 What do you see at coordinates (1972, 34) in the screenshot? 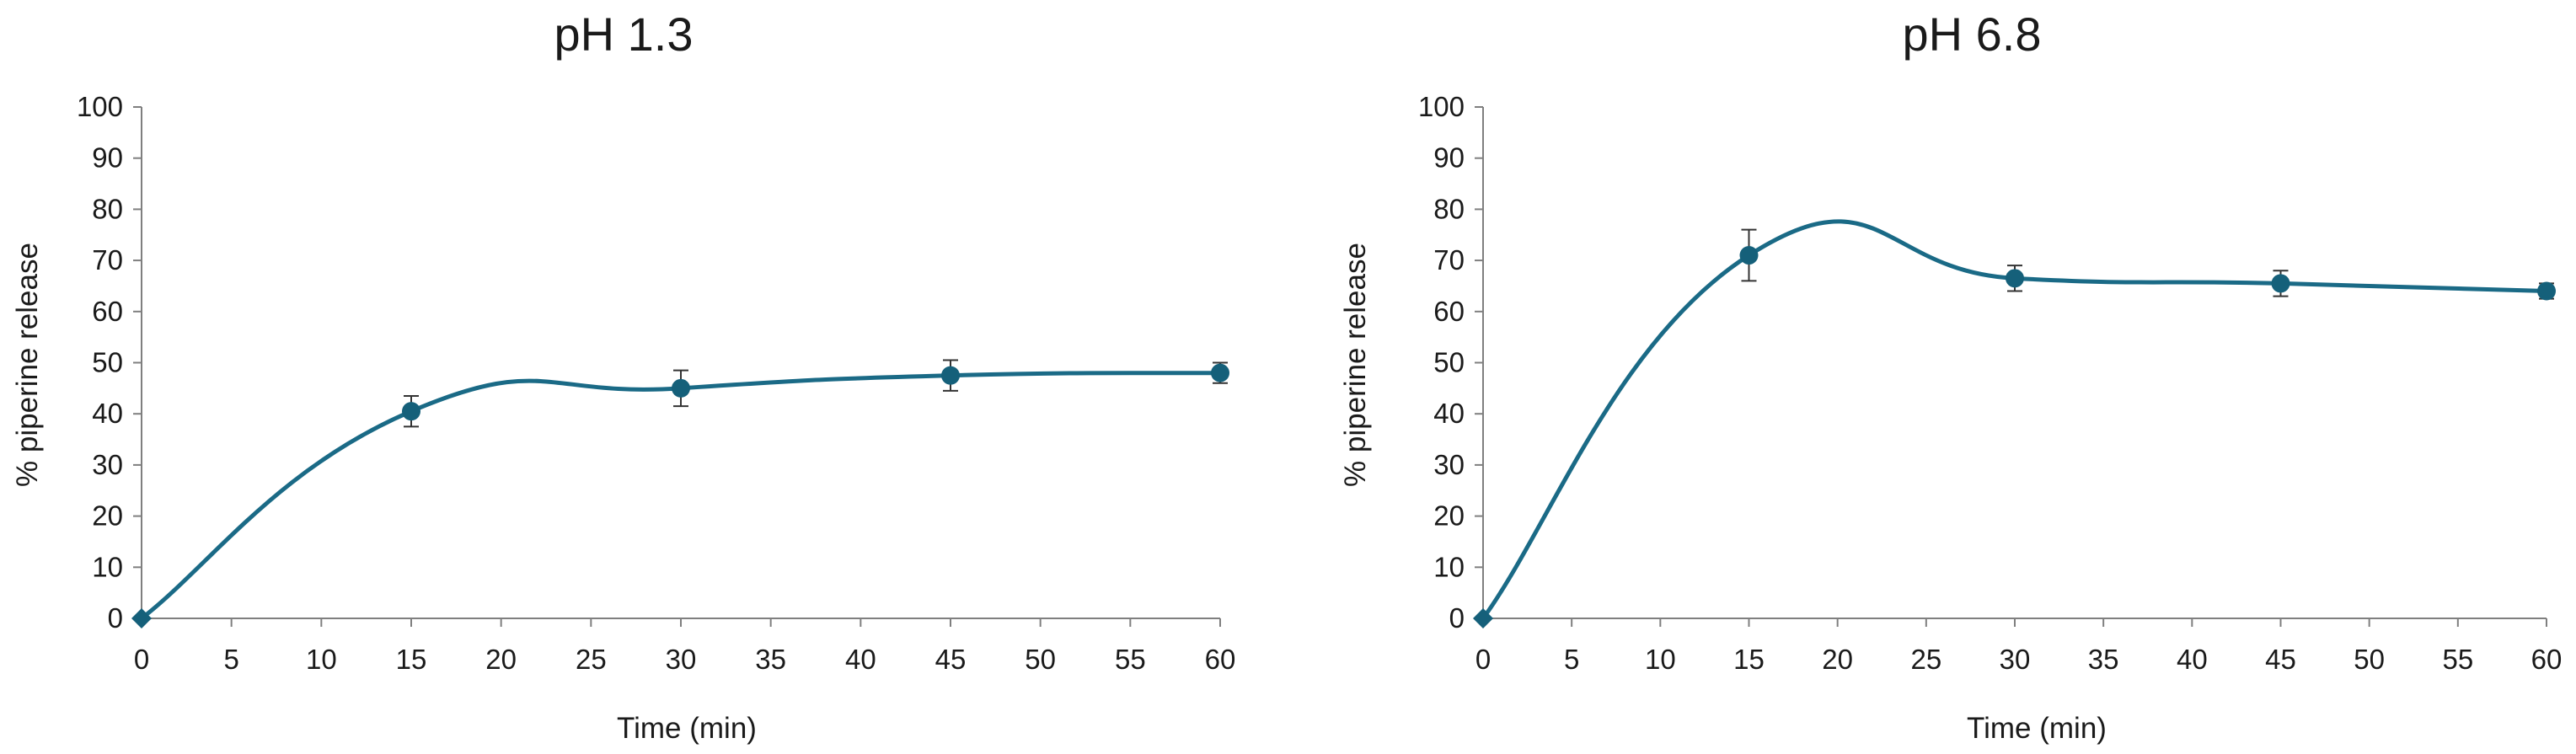
I see `chart-title: pH 6.8` at bounding box center [1972, 34].